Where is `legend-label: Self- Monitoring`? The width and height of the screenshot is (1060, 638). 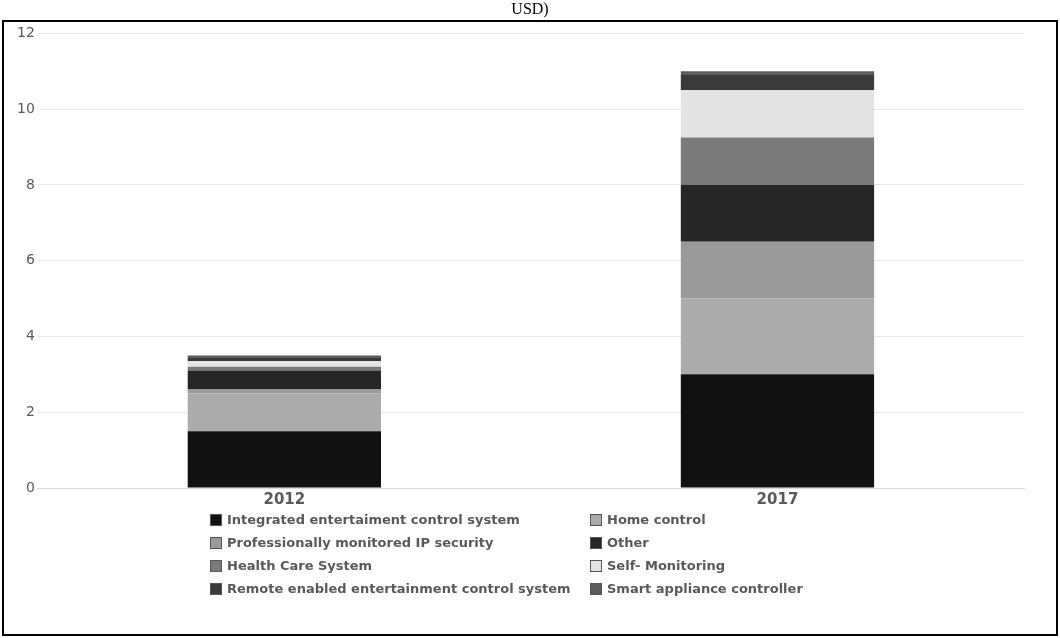
legend-label: Self- Monitoring is located at coordinates (666, 565).